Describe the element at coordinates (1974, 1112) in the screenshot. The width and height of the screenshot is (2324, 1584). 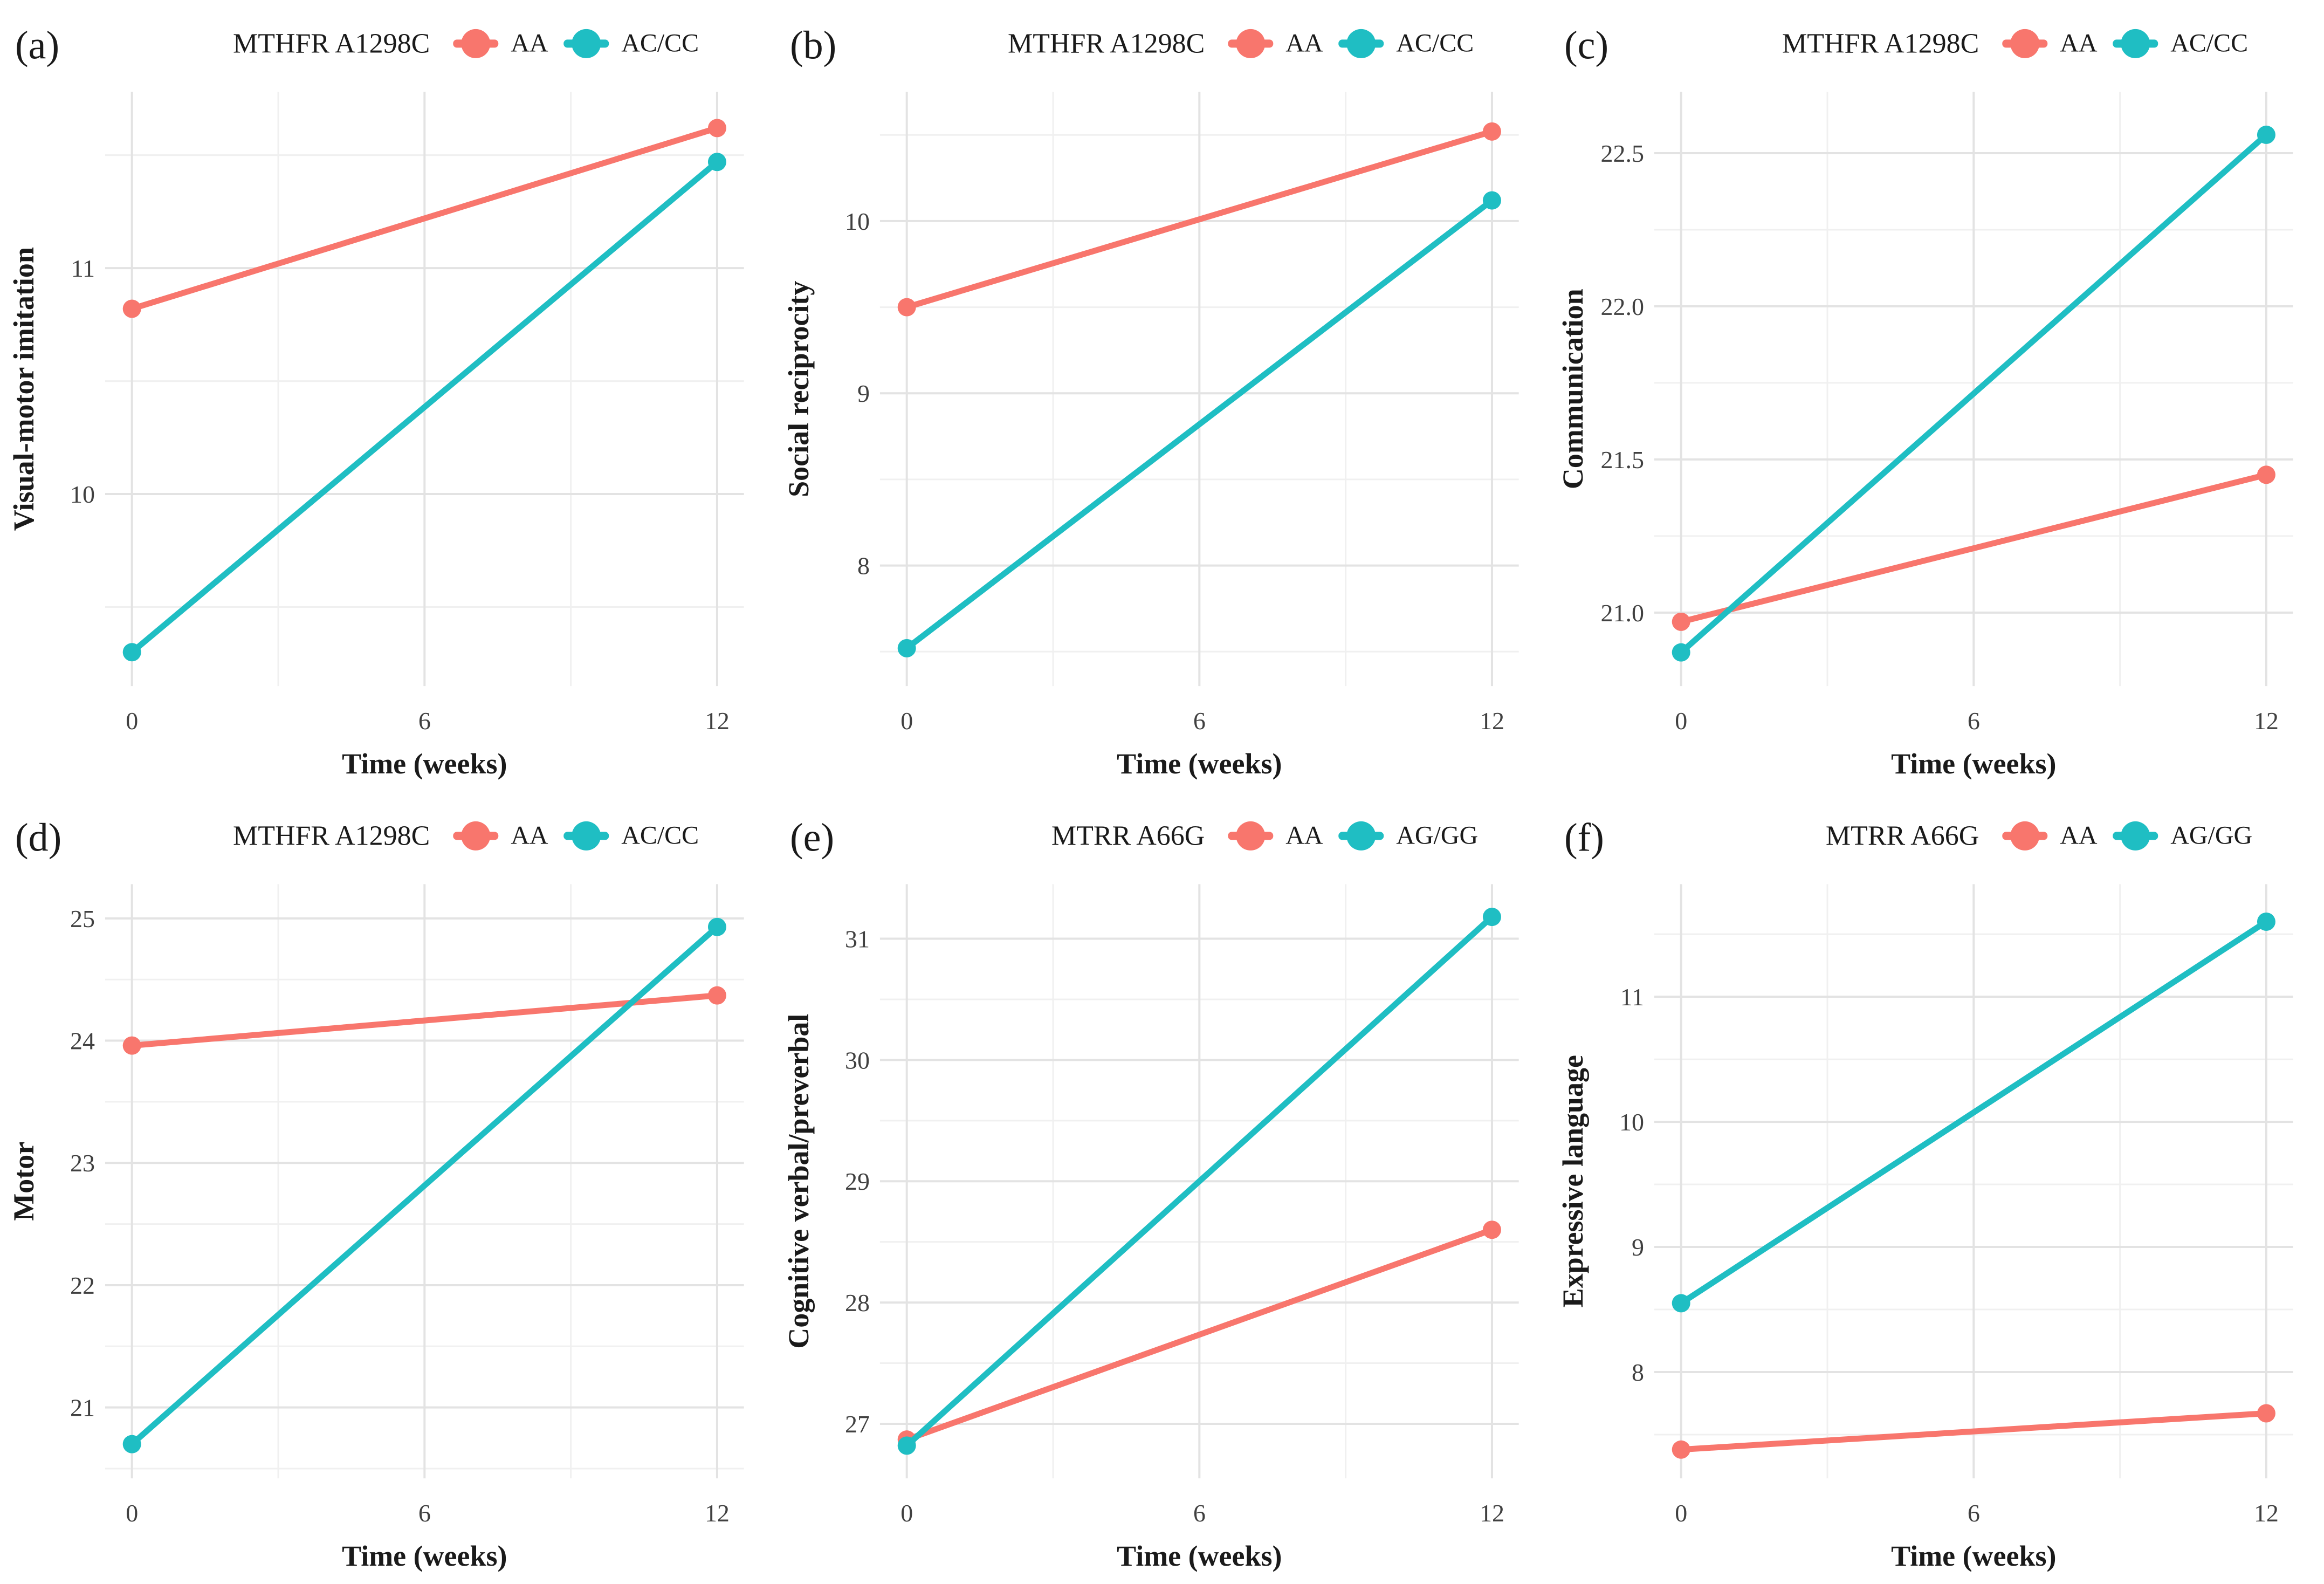
I see `series-line-AG/GG` at that location.